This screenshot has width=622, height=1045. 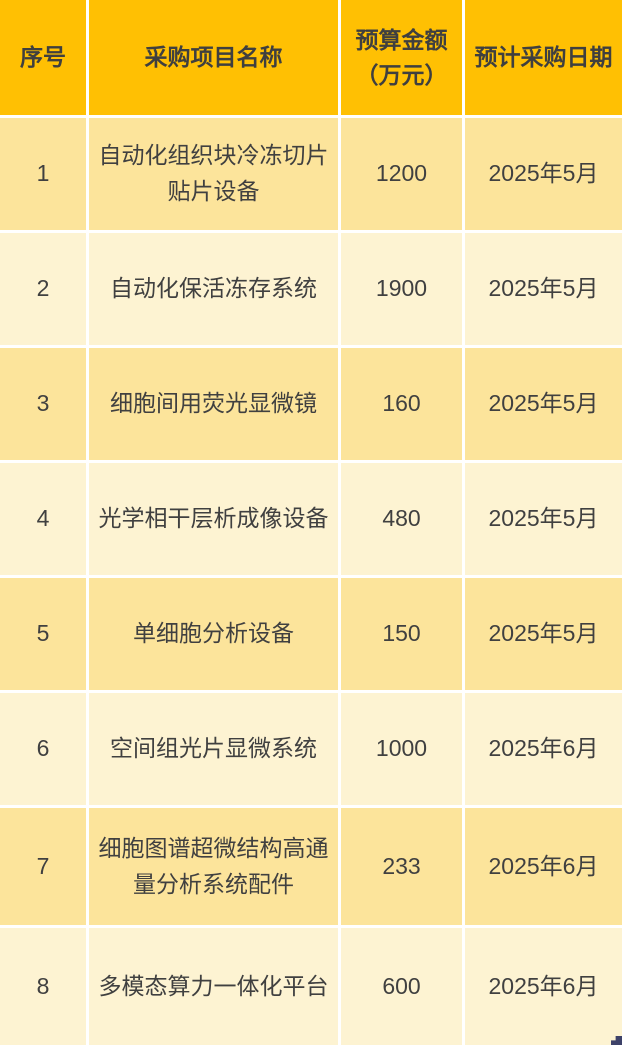 I want to click on cell-serial: 3, so click(x=43, y=404).